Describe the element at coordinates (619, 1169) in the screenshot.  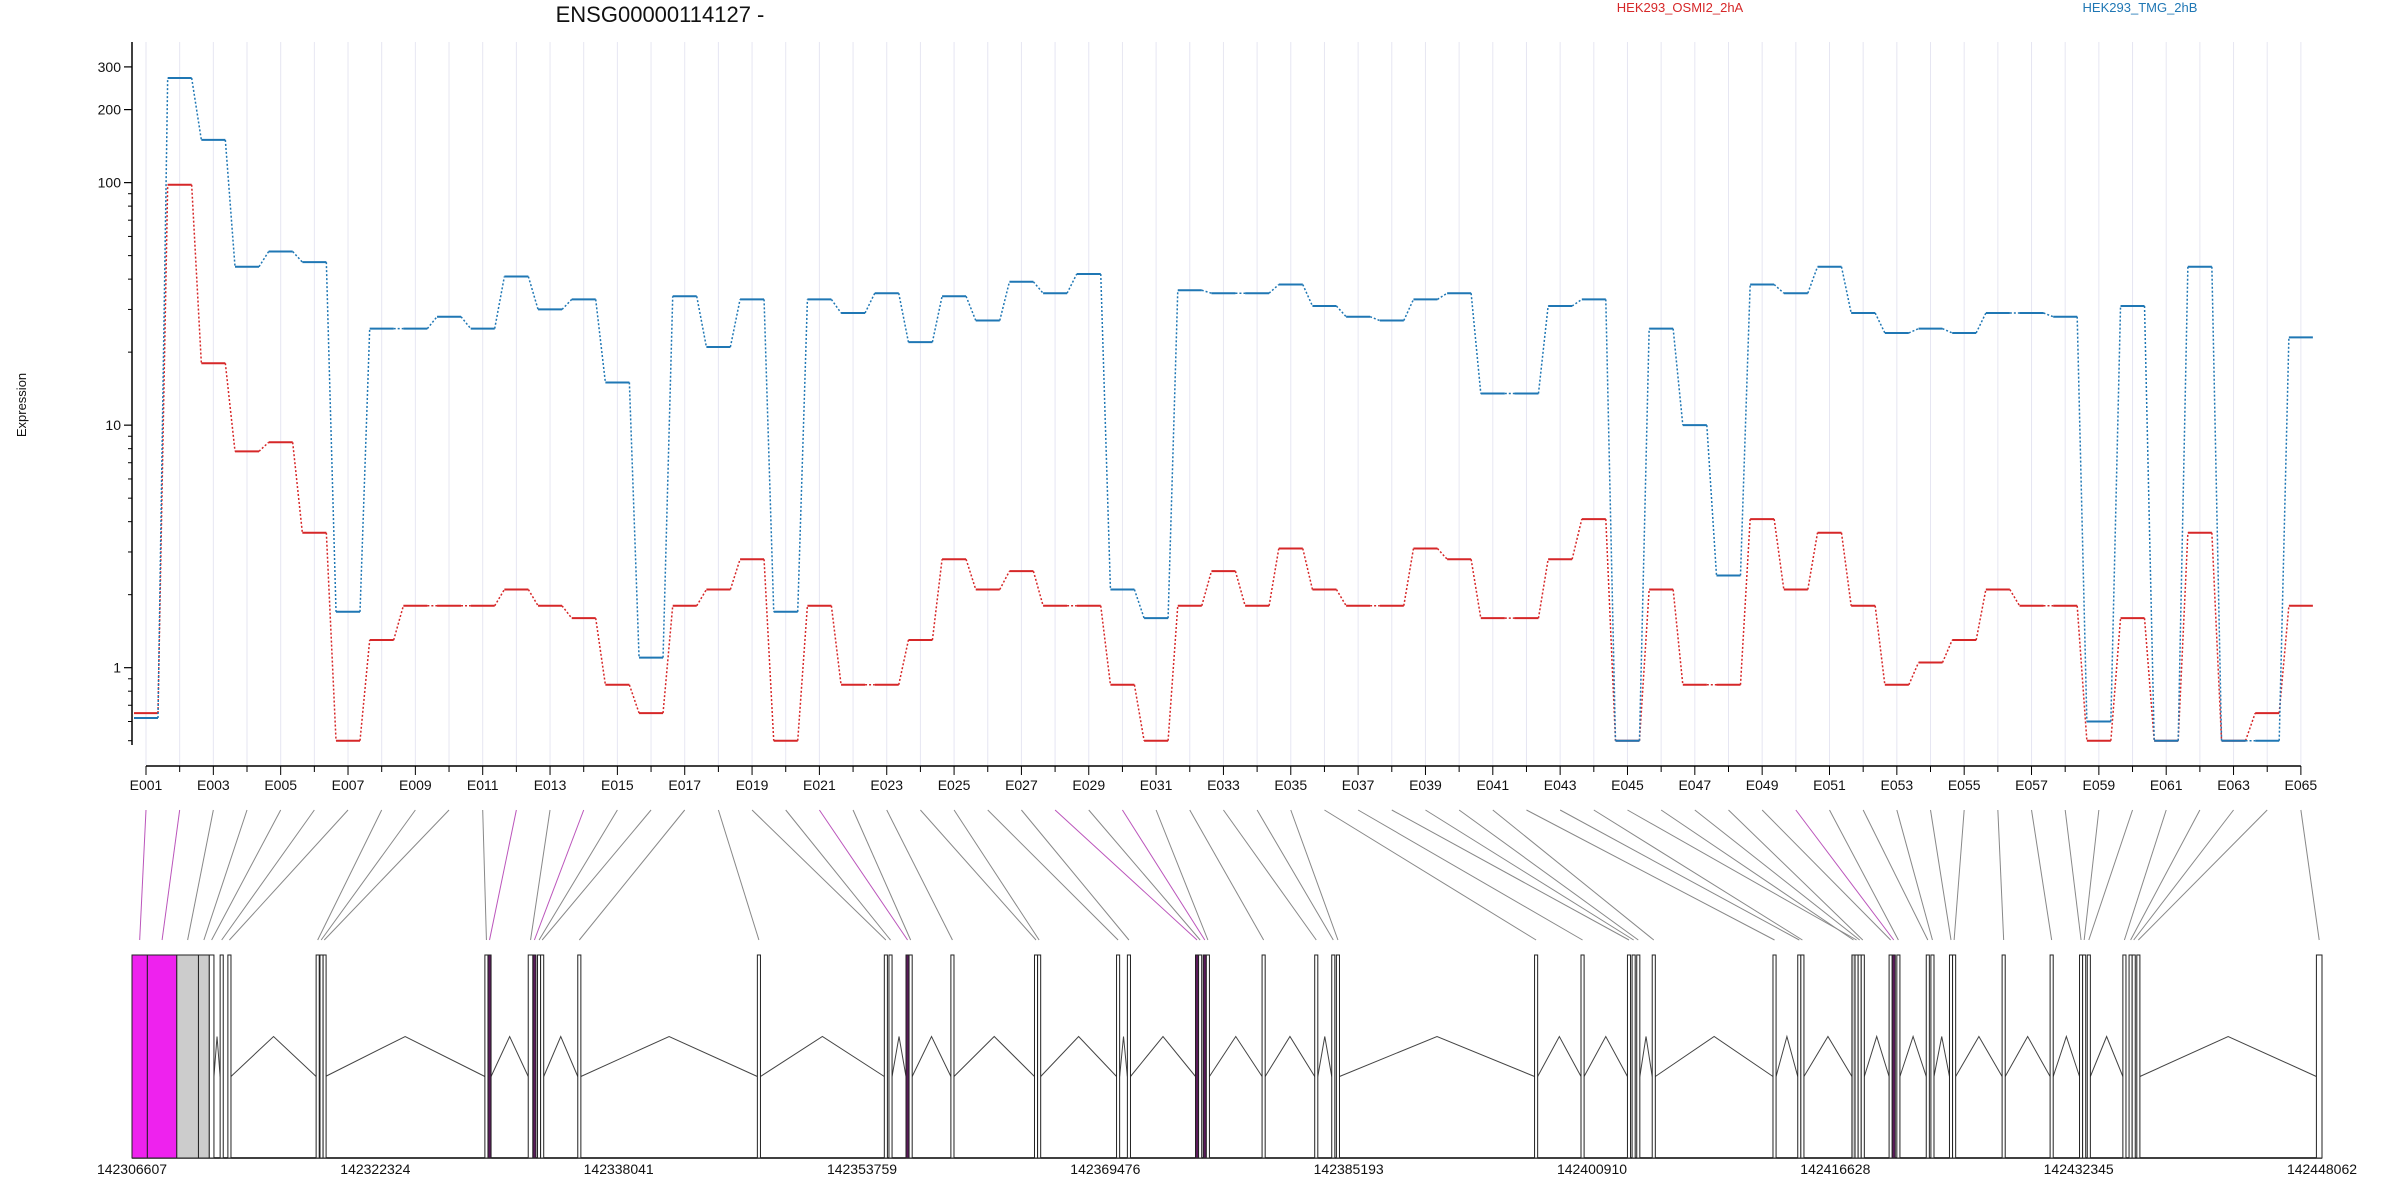
I see `genomic-coordinate-label: 142338041` at that location.